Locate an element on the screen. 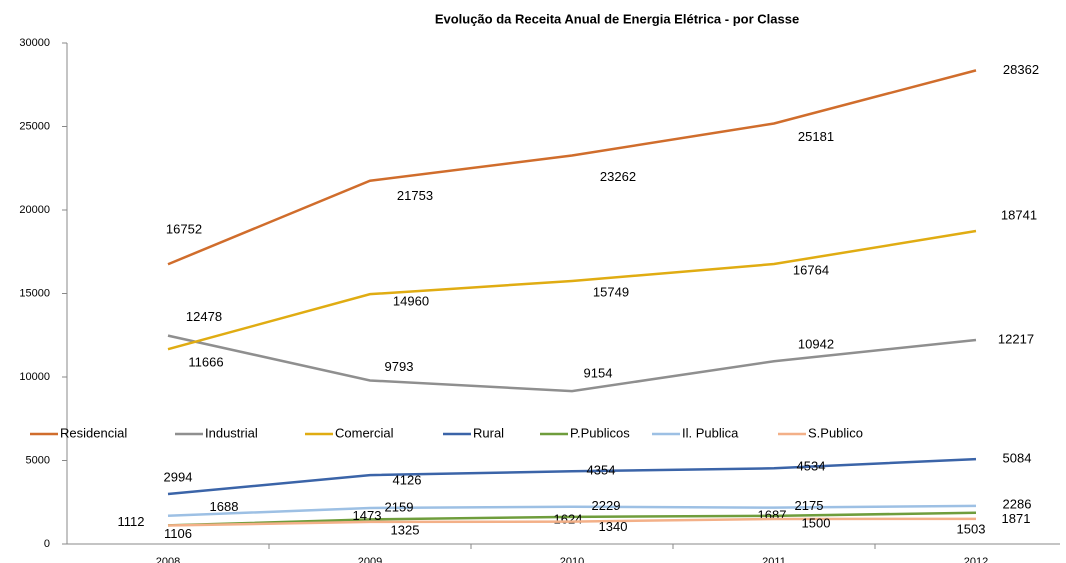  data-label: 4534 is located at coordinates (811, 466).